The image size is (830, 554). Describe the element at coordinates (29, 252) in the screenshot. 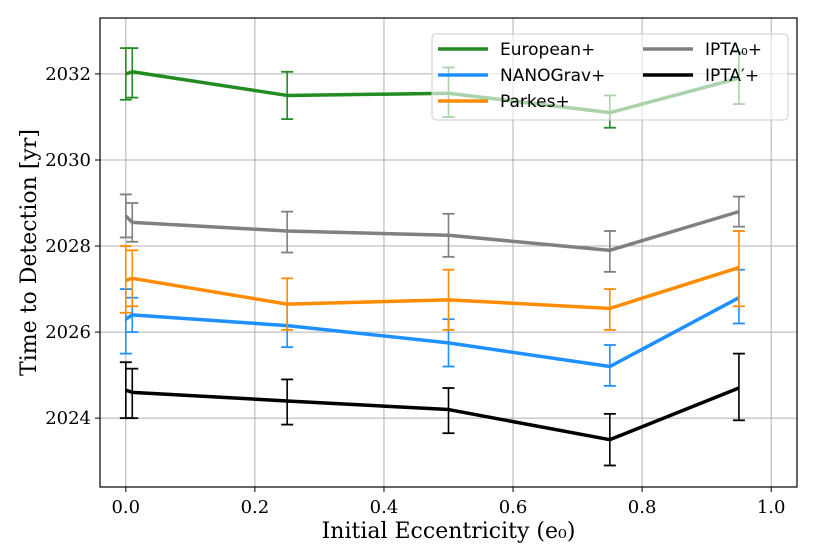

I see `y-axis-label: Time to Detection [yr]` at that location.